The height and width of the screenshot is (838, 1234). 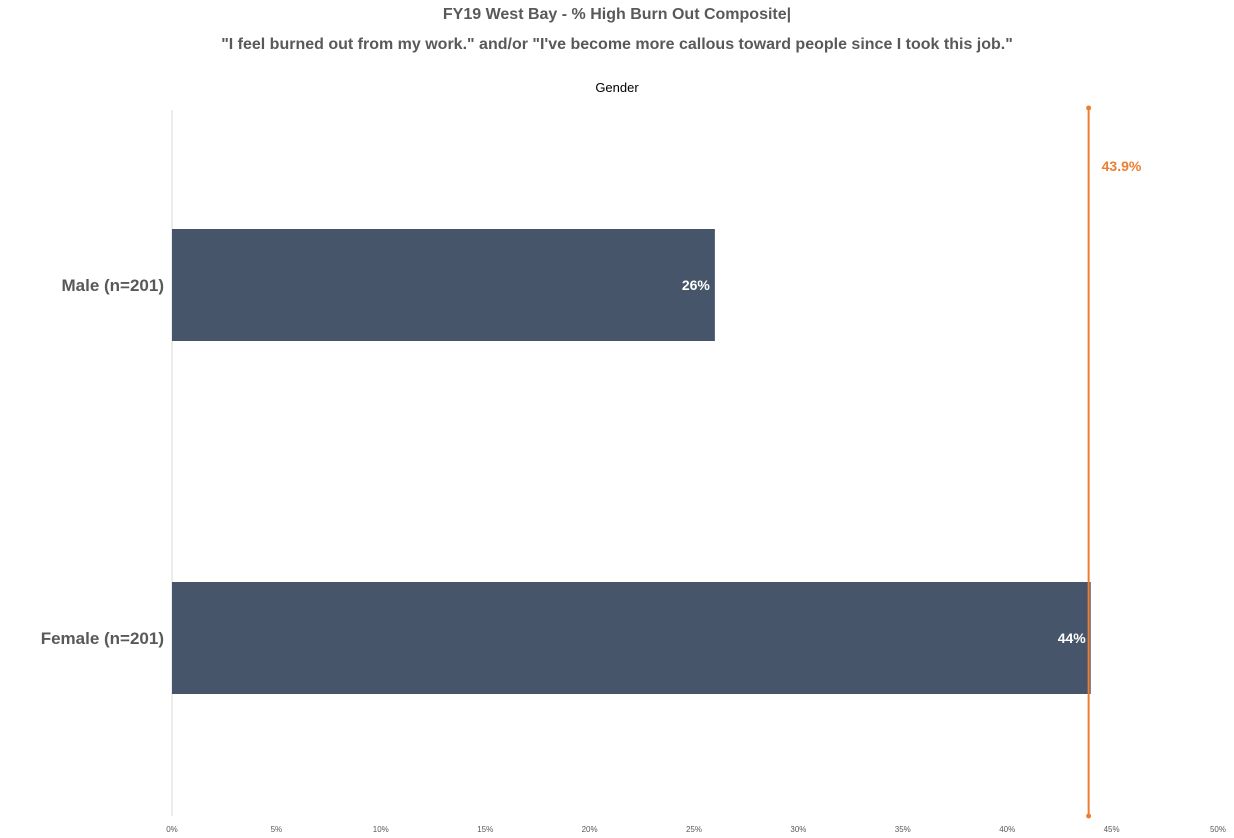 What do you see at coordinates (631, 638) in the screenshot?
I see `bar-female` at bounding box center [631, 638].